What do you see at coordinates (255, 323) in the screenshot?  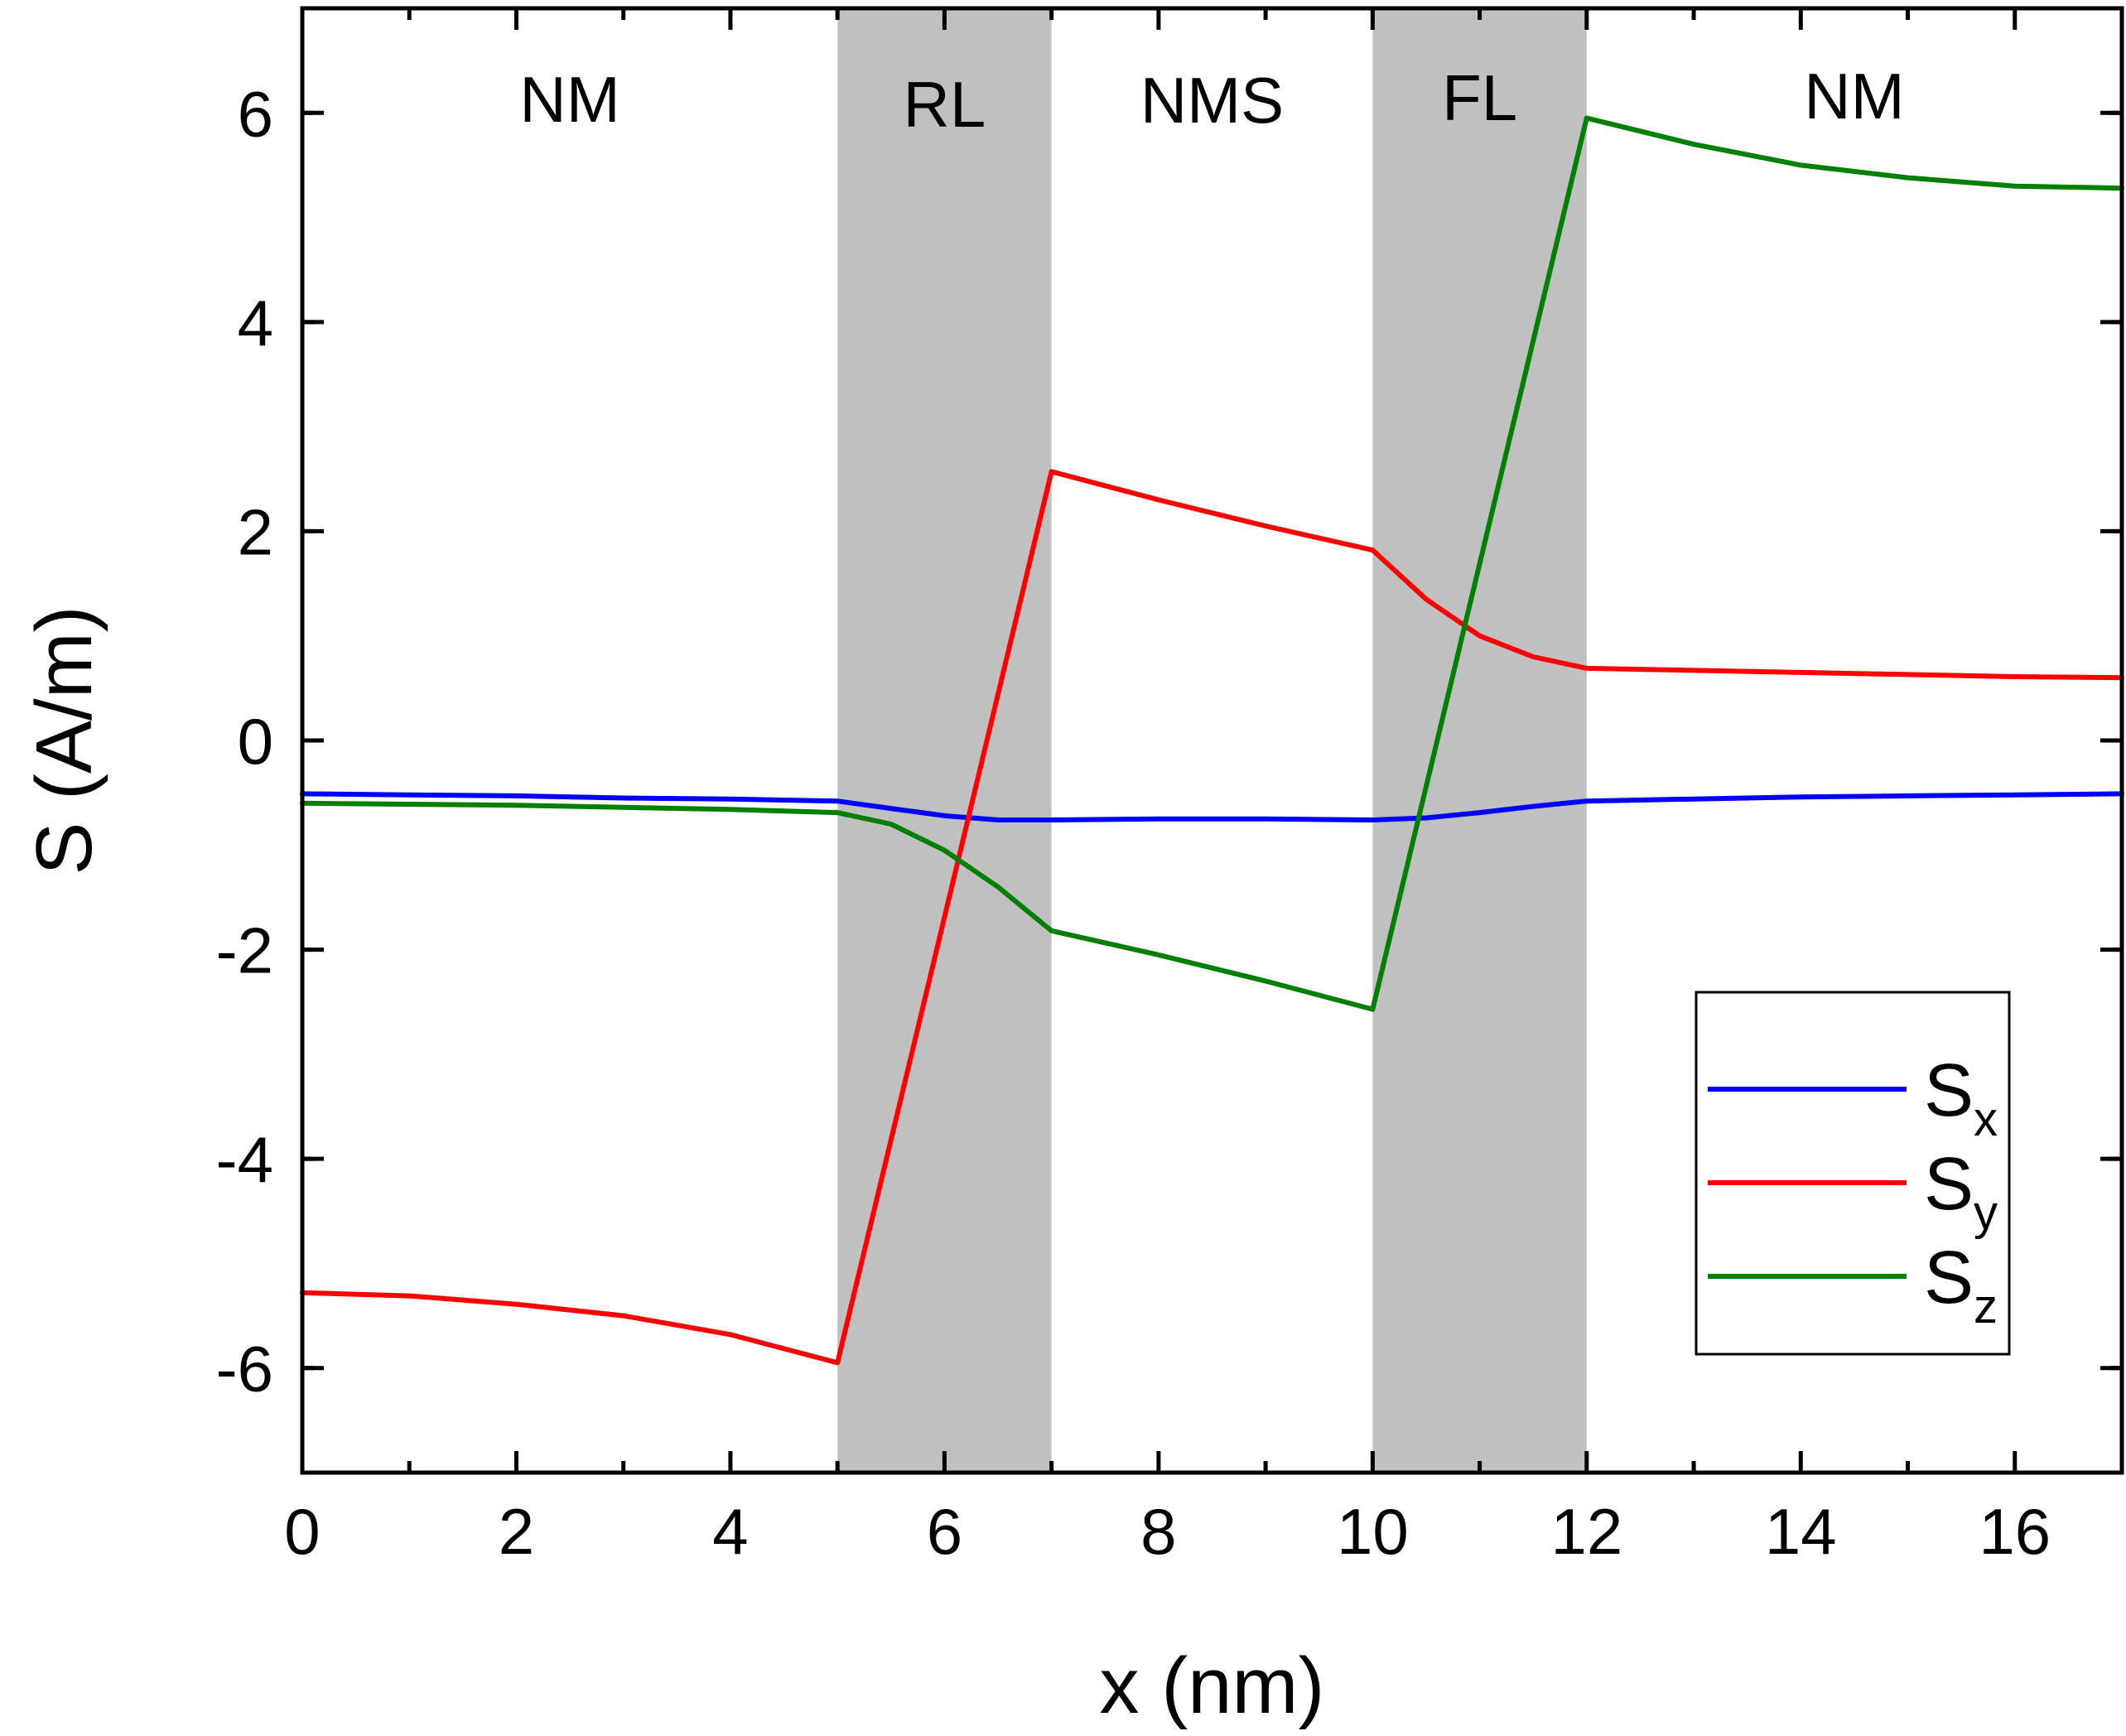 I see `y-tick-label: 4` at bounding box center [255, 323].